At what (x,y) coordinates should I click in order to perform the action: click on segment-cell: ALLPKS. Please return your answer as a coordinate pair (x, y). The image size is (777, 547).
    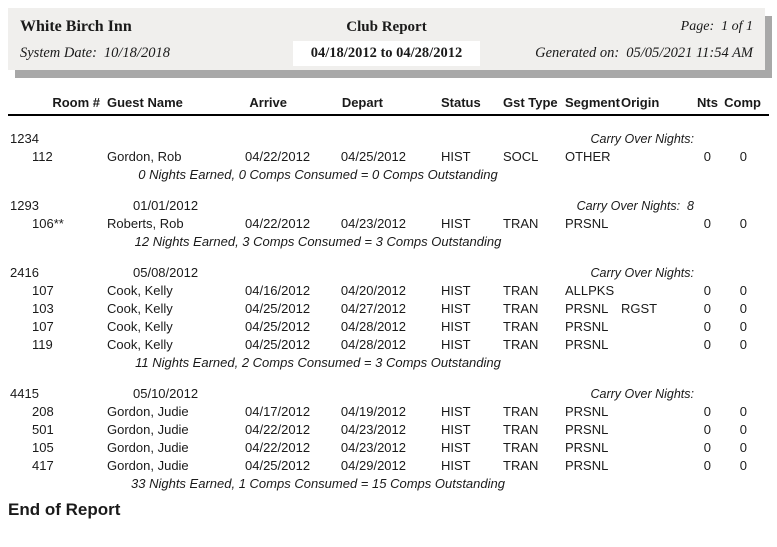
    Looking at the image, I should click on (590, 290).